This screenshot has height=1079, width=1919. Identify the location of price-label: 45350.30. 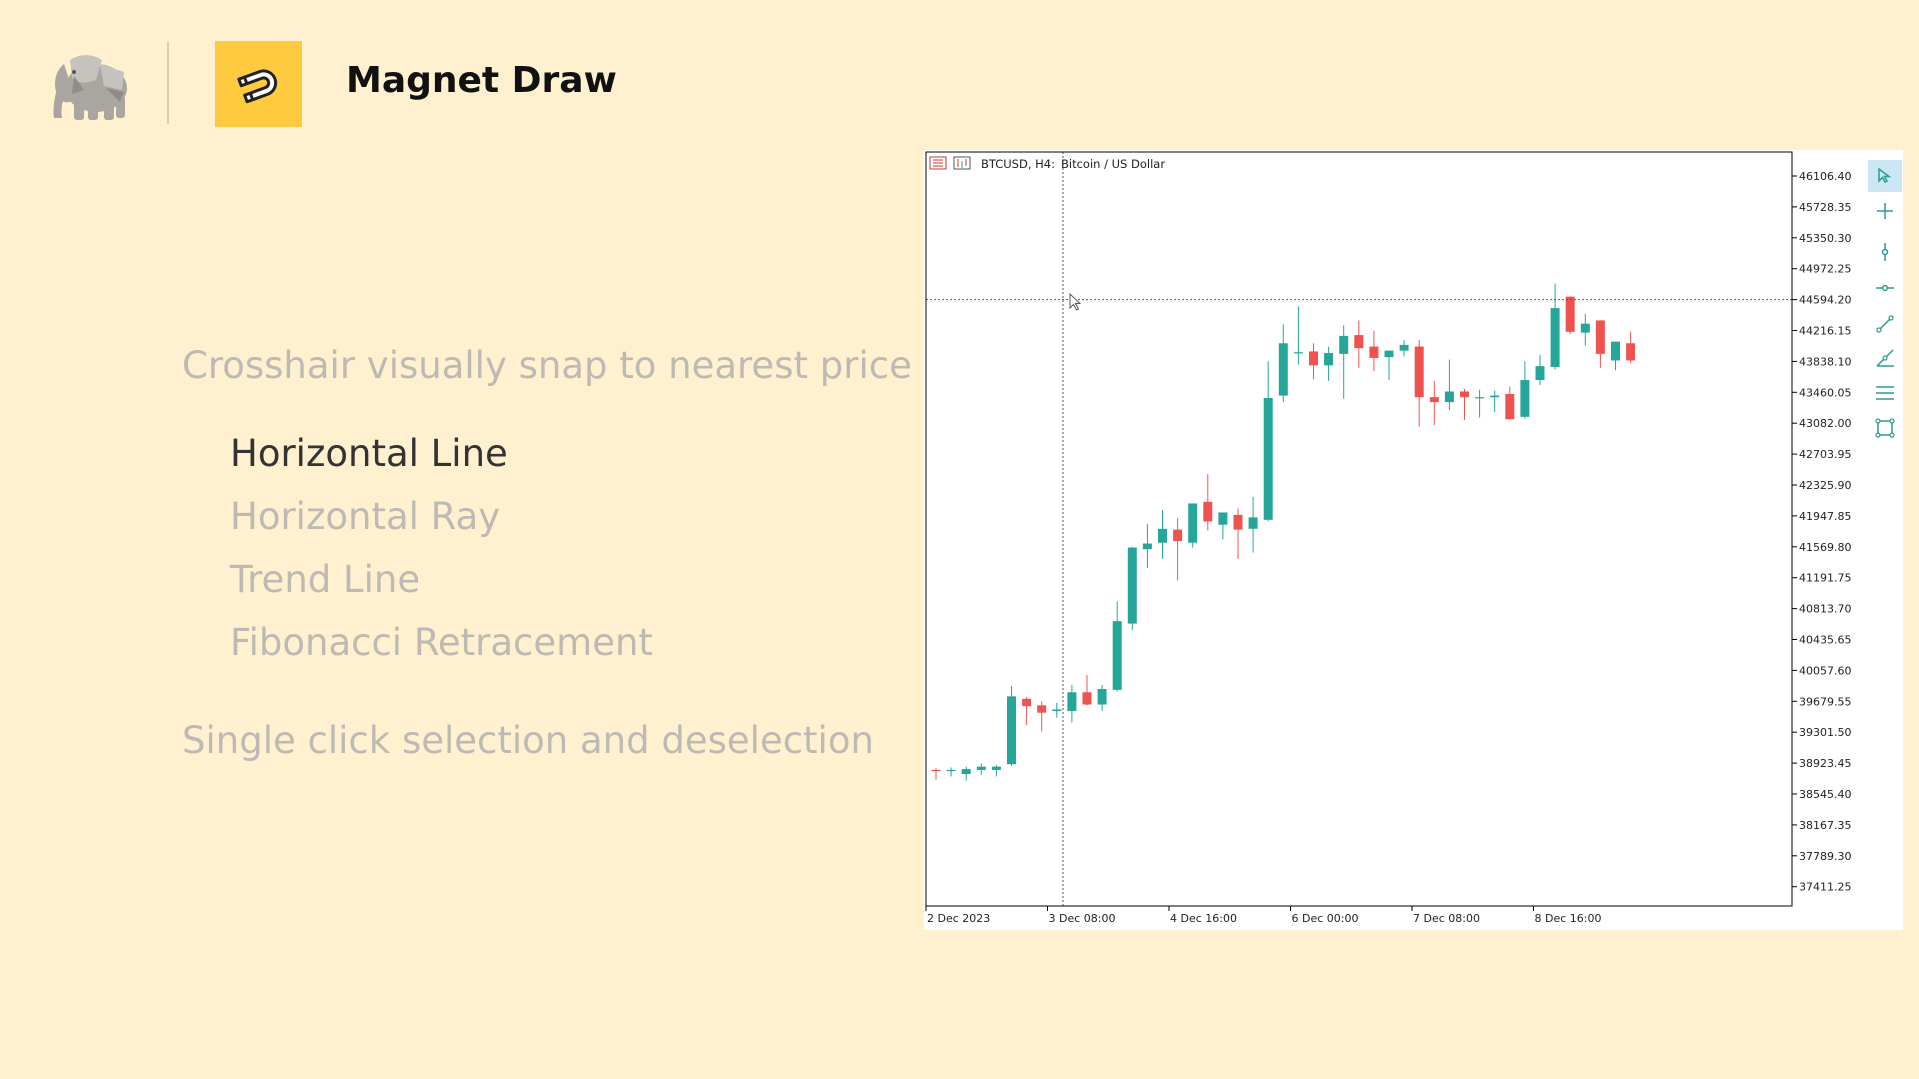
(1825, 238).